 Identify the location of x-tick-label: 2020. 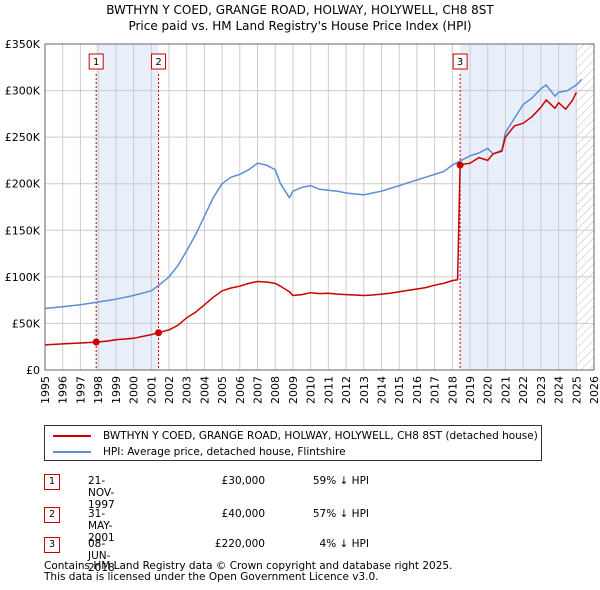
(488, 390).